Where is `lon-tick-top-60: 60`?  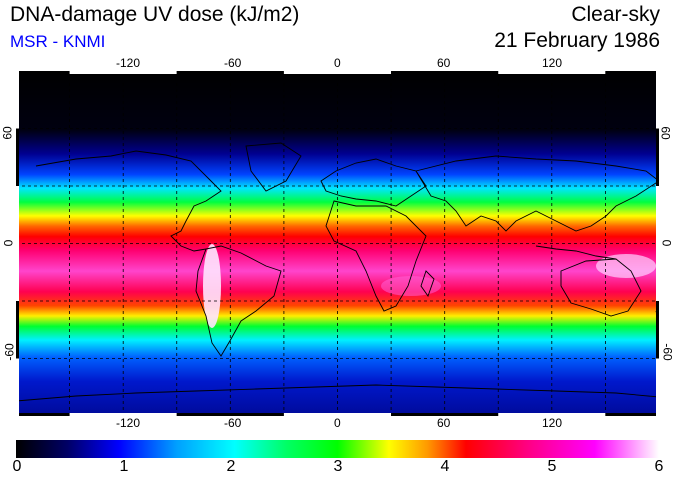
lon-tick-top-60: 60 is located at coordinates (444, 63).